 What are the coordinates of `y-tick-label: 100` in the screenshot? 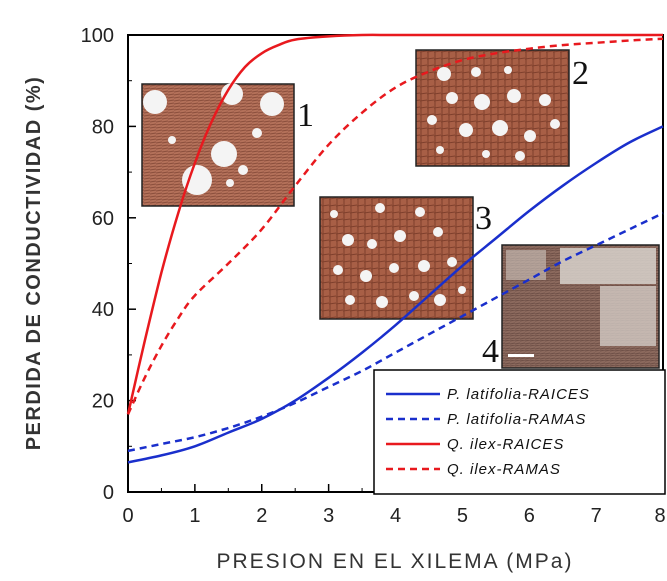 It's located at (97, 36).